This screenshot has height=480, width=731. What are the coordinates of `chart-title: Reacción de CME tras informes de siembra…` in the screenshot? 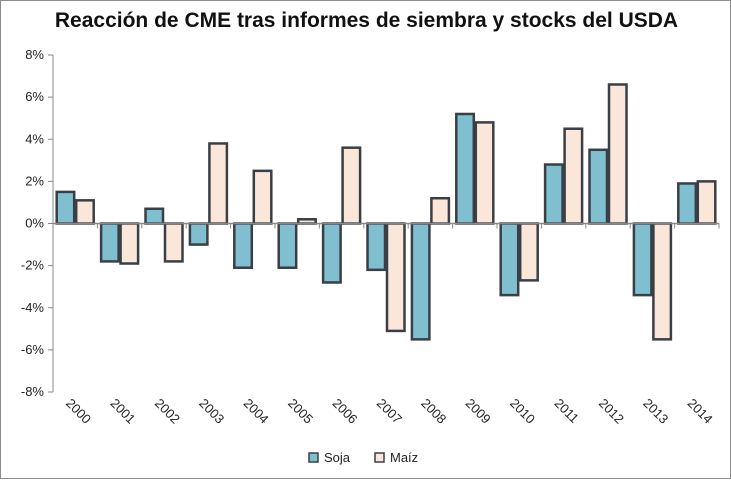 It's located at (366, 20).